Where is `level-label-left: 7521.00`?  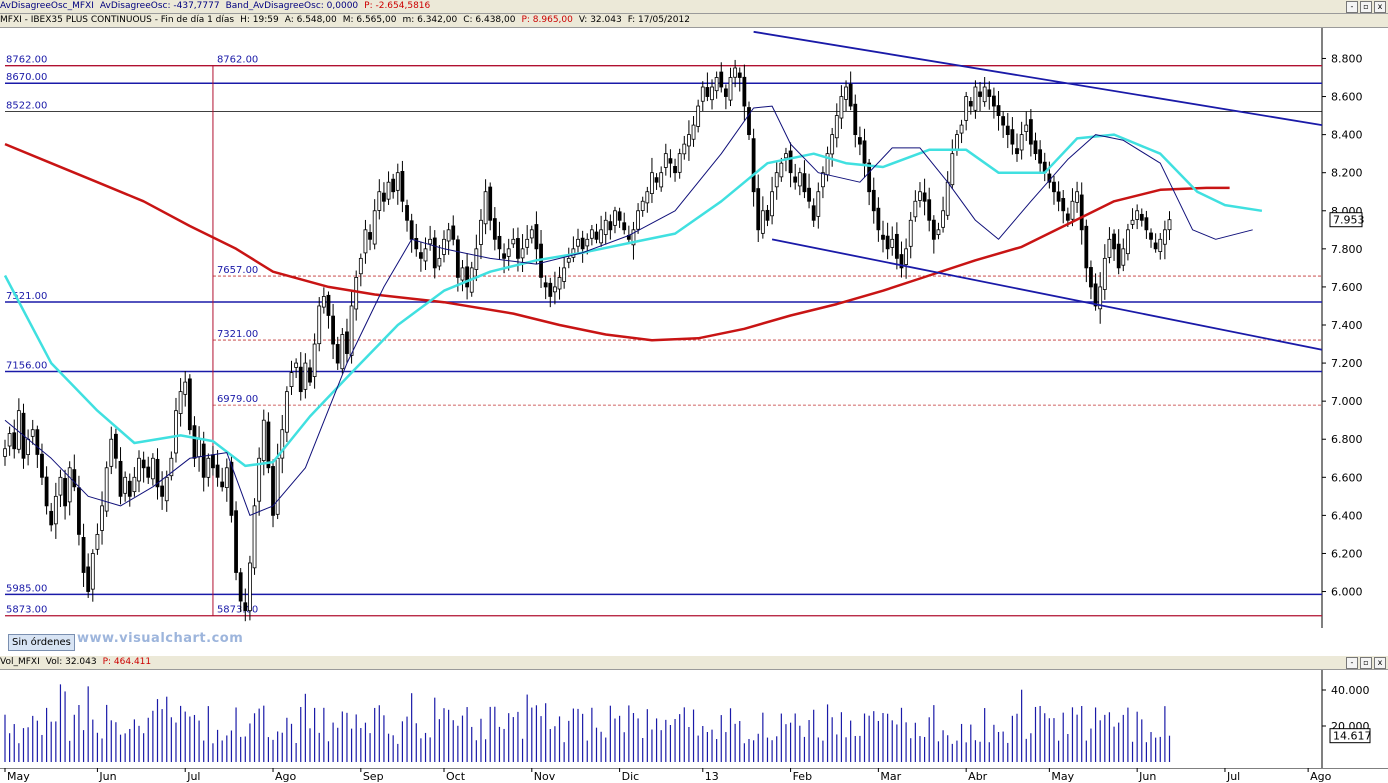 level-label-left: 7521.00 is located at coordinates (26, 296).